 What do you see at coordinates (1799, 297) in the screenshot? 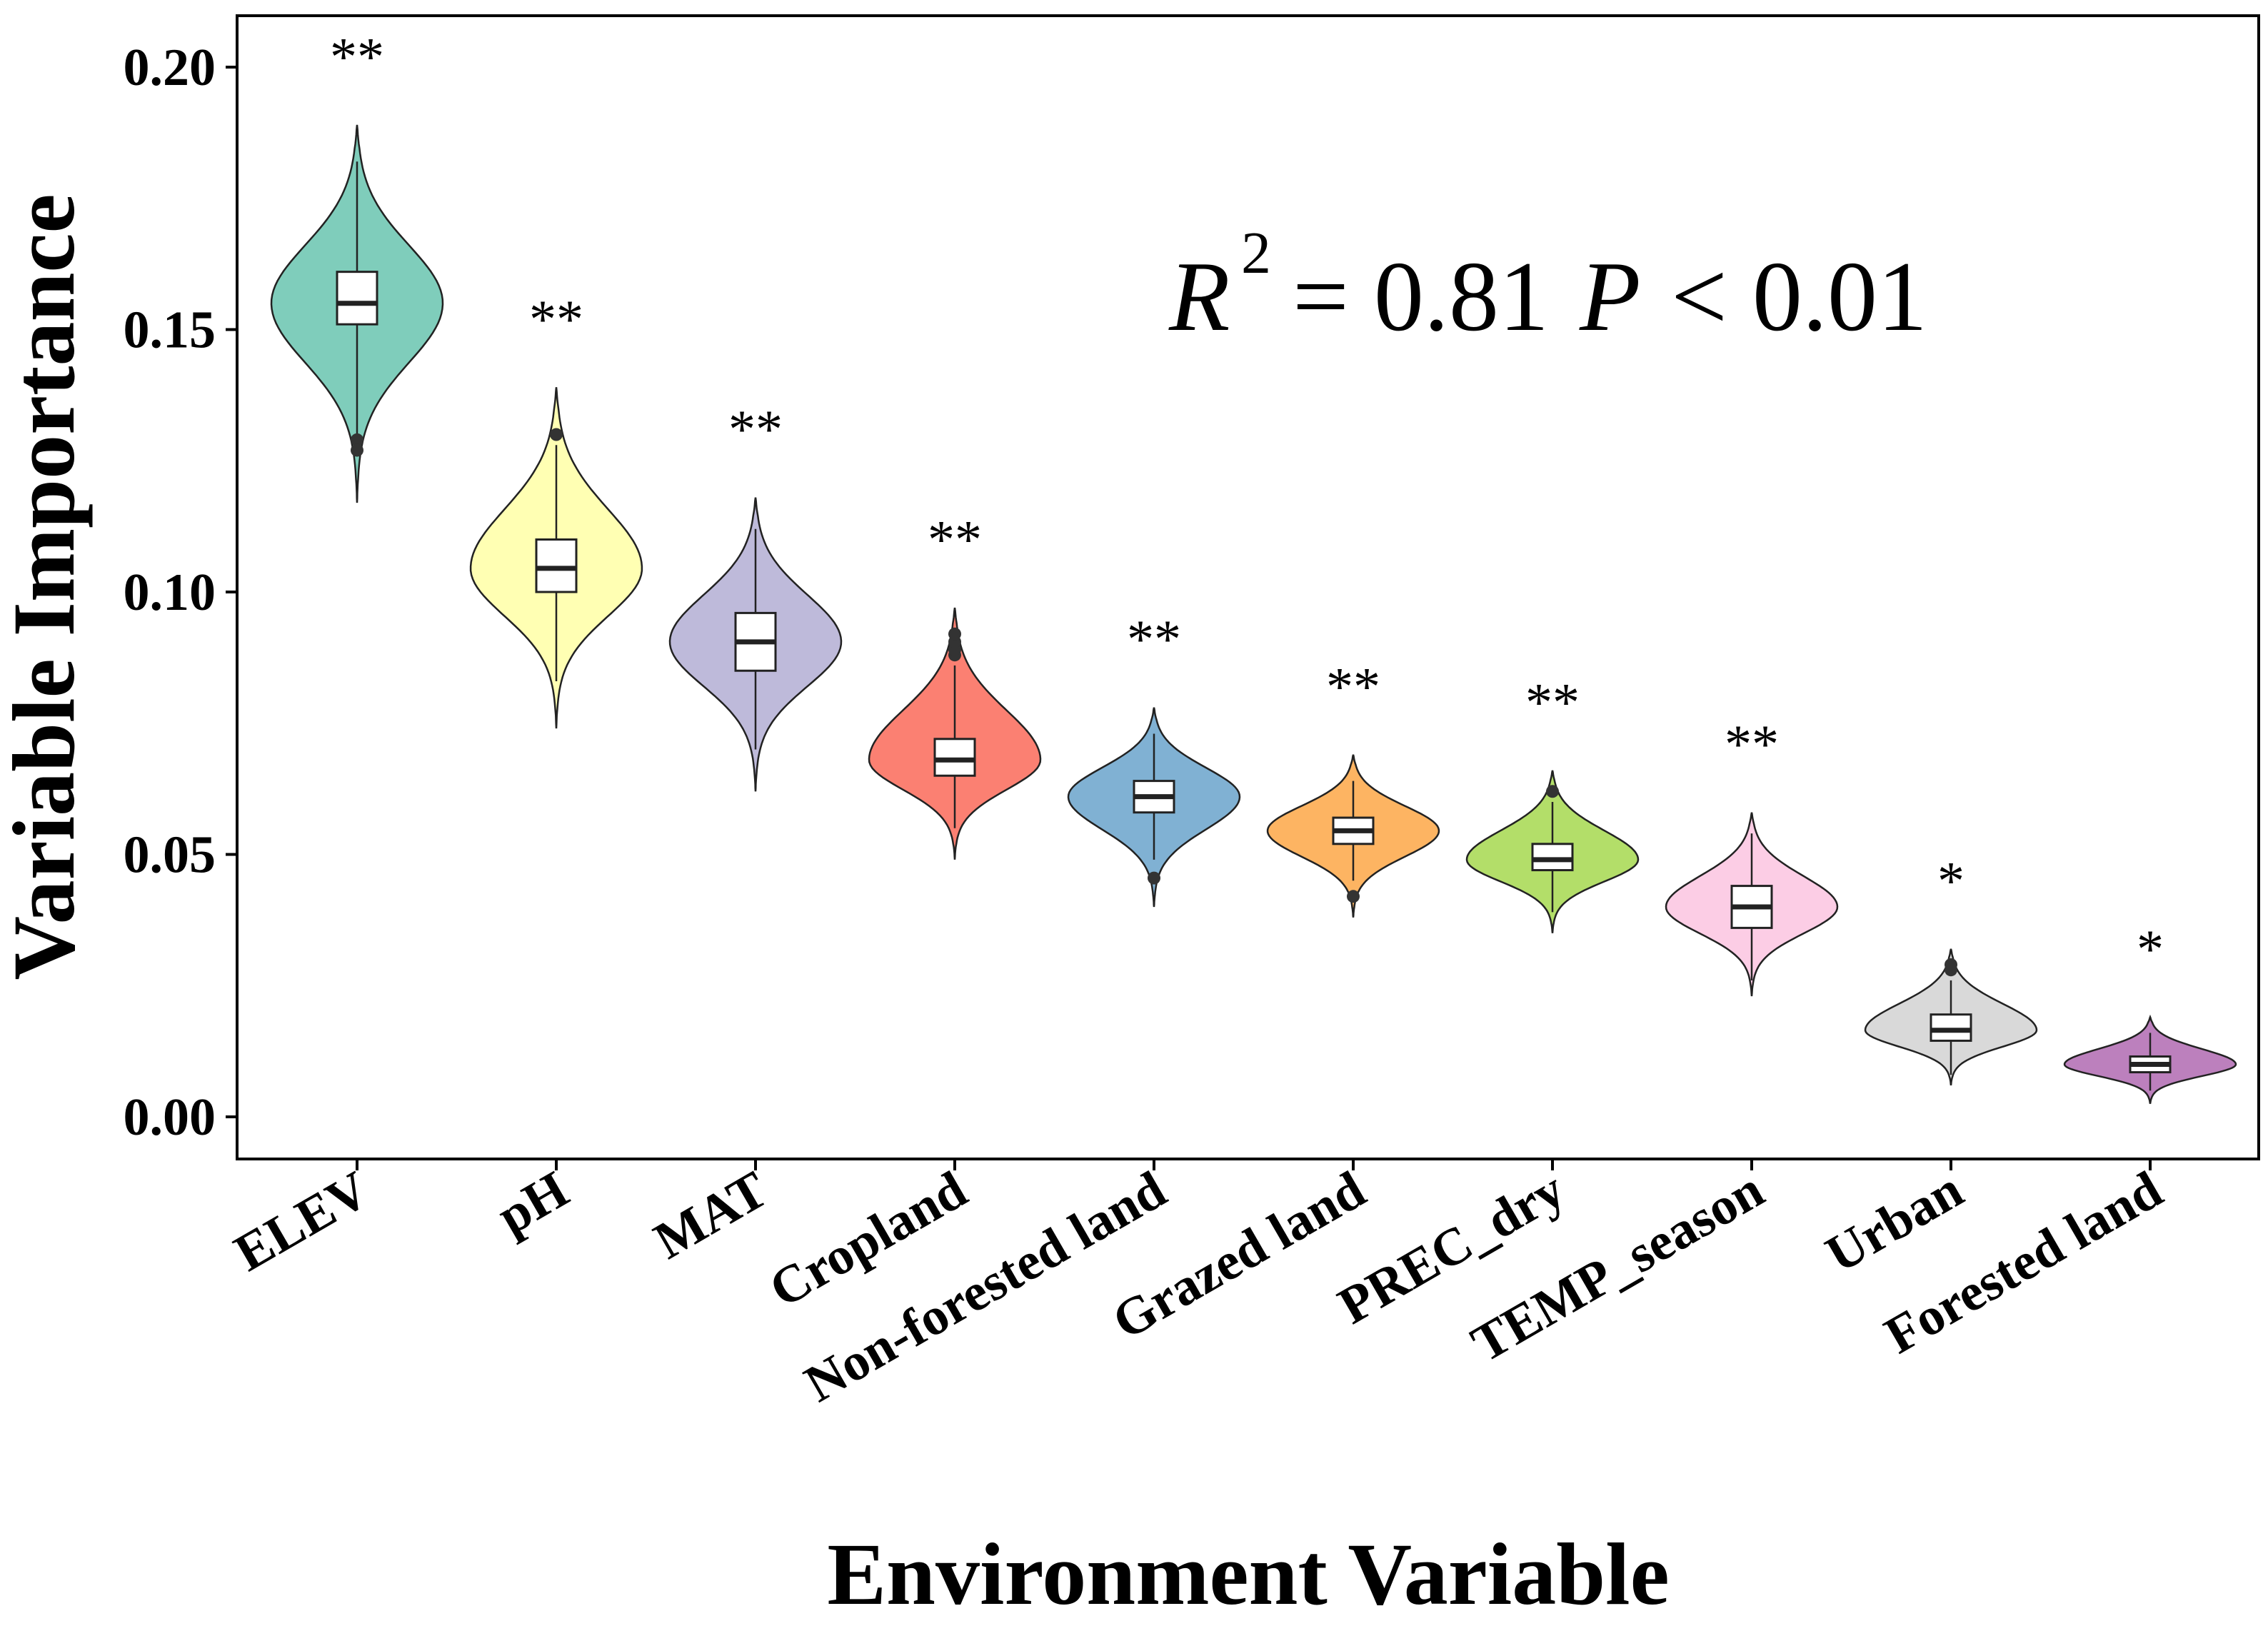
I see `p-value-value: < 0.01` at bounding box center [1799, 297].